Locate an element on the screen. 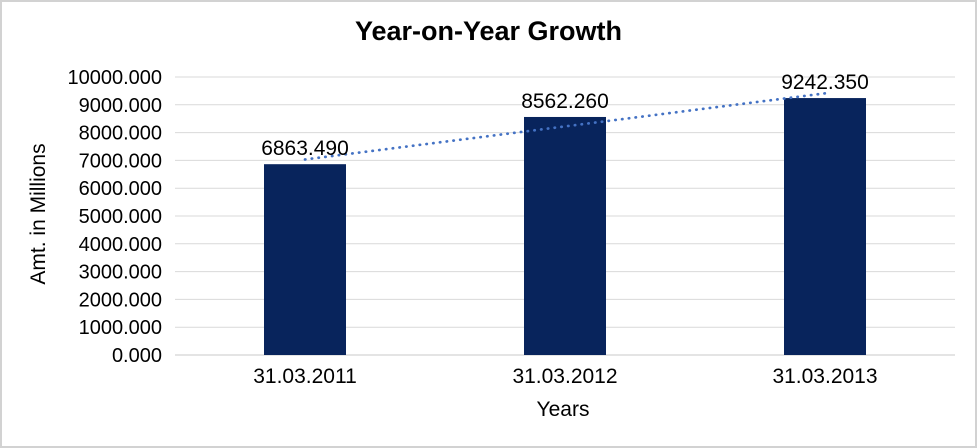 The image size is (977, 448). bar-data-label: 9242.350 is located at coordinates (825, 82).